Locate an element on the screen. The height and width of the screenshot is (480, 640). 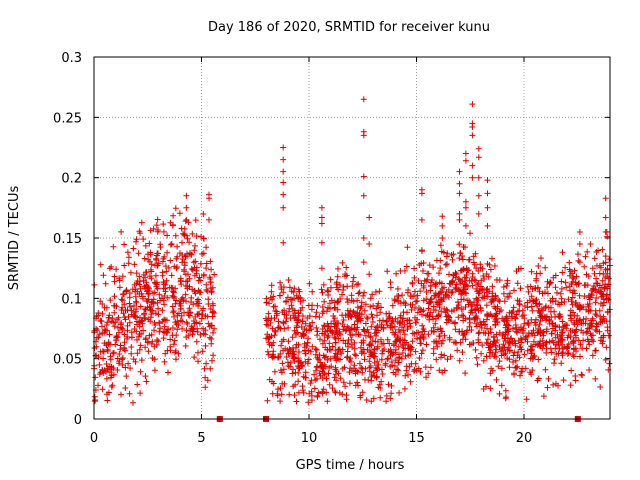
x-tick-label: 20 is located at coordinates (524, 438).